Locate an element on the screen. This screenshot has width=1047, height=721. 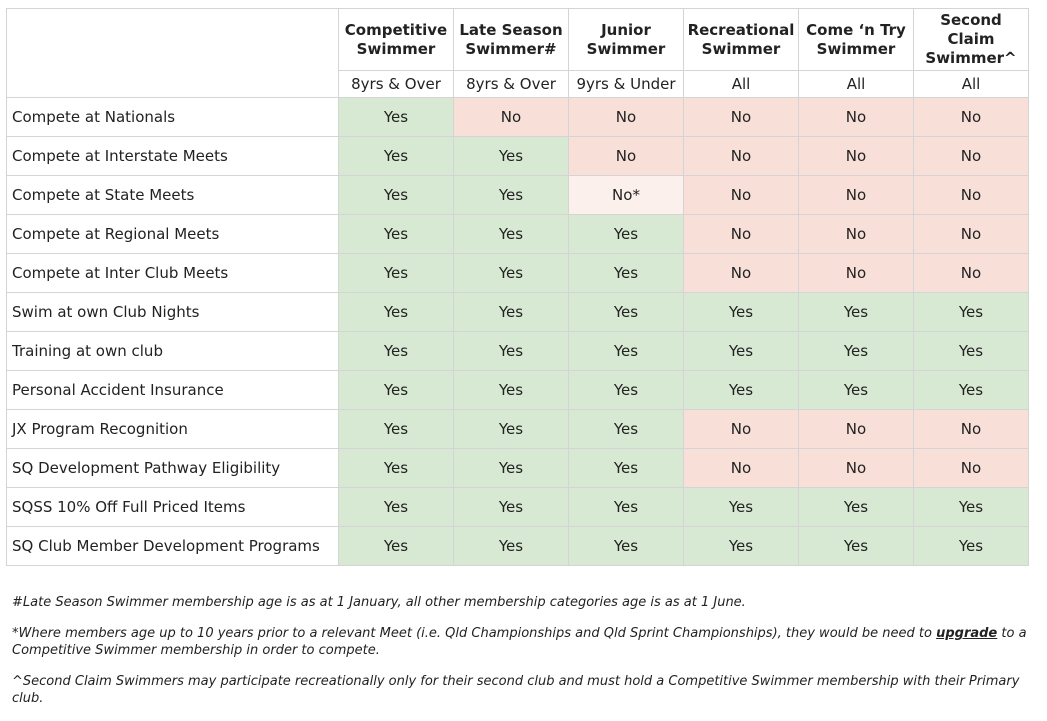
age-recreational: All is located at coordinates (741, 84).